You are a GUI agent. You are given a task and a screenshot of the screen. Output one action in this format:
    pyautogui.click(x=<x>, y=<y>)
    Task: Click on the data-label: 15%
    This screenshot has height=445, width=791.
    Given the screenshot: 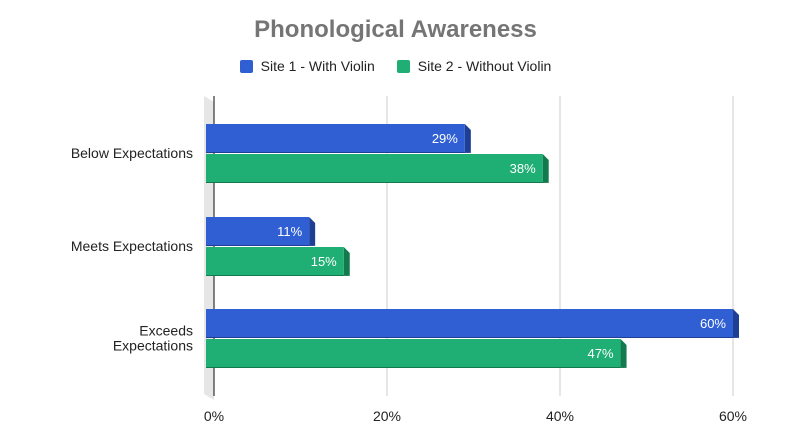 What is the action you would take?
    pyautogui.click(x=324, y=261)
    